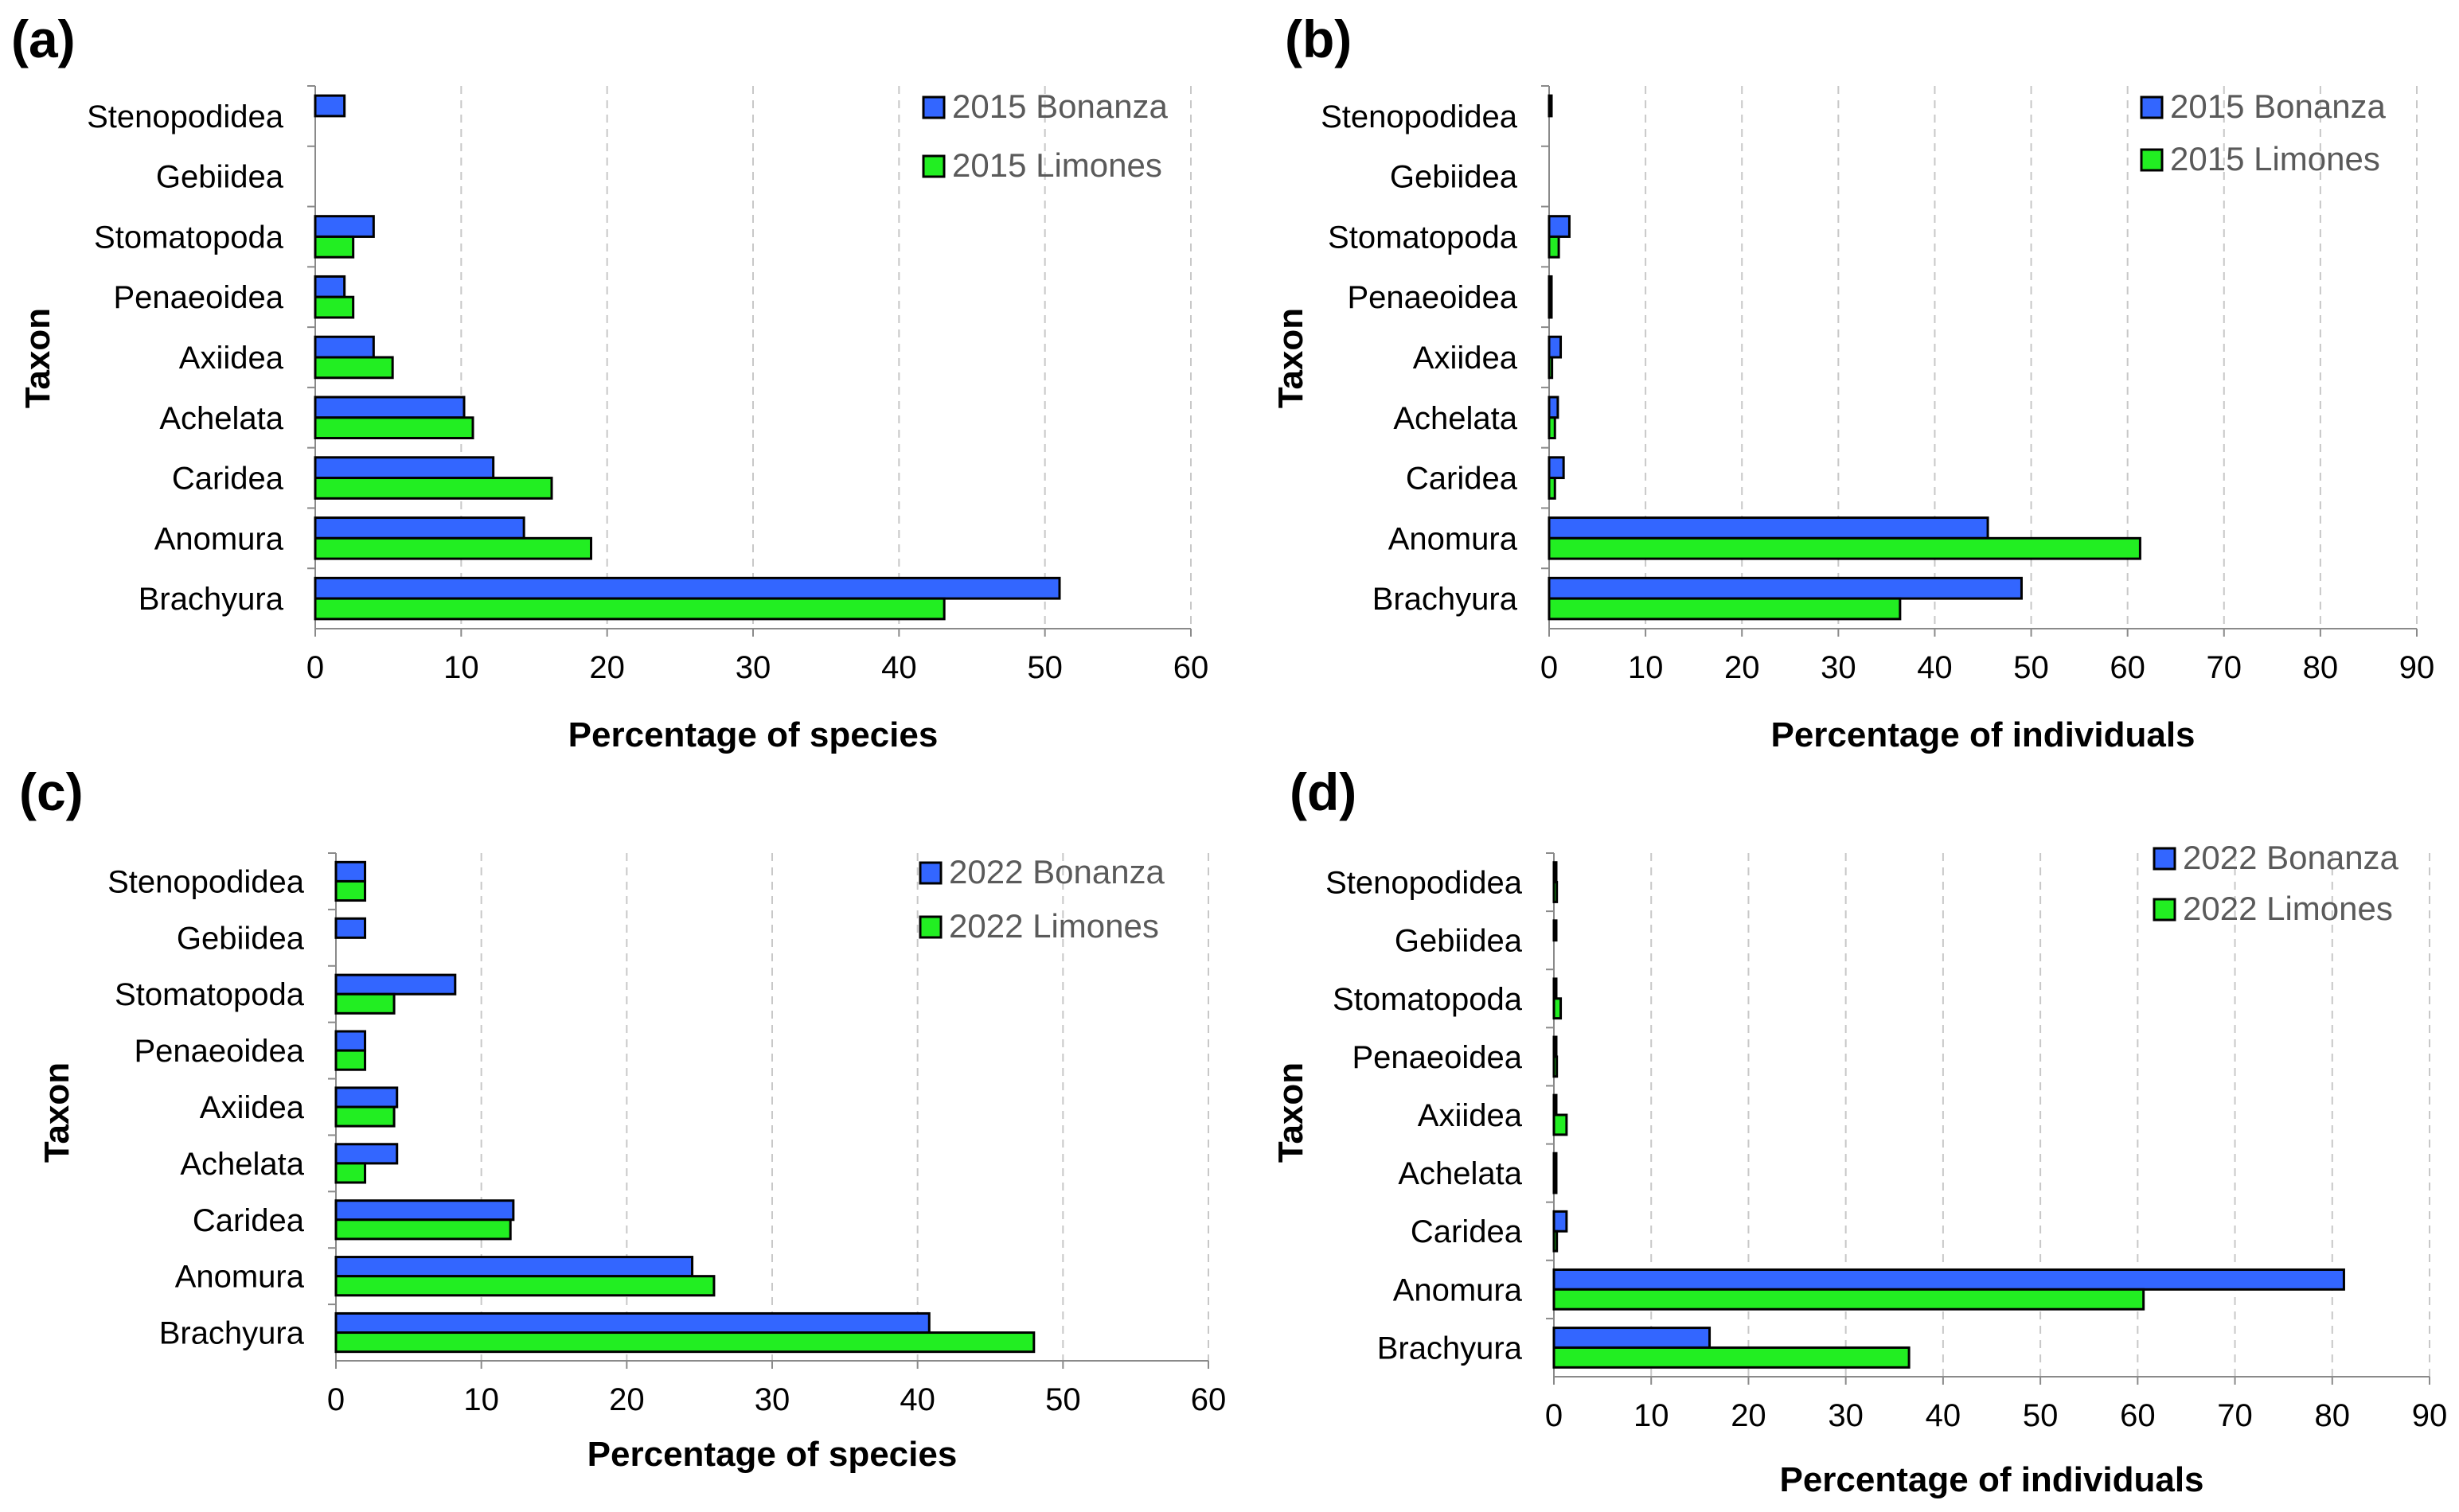 The width and height of the screenshot is (2459, 1512). Describe the element at coordinates (1323, 791) in the screenshot. I see `panel-label: (d)` at that location.